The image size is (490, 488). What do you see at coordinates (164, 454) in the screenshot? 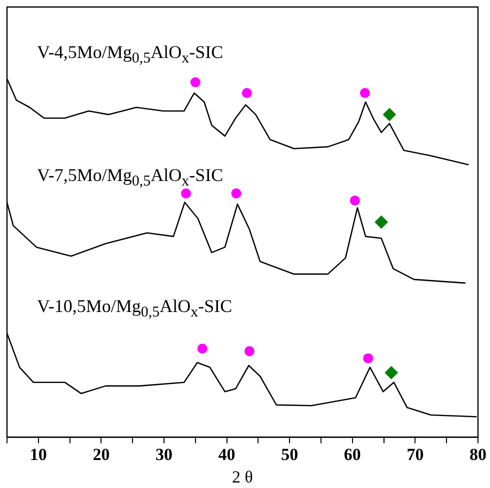
I see `x-tick-label: 30` at bounding box center [164, 454].